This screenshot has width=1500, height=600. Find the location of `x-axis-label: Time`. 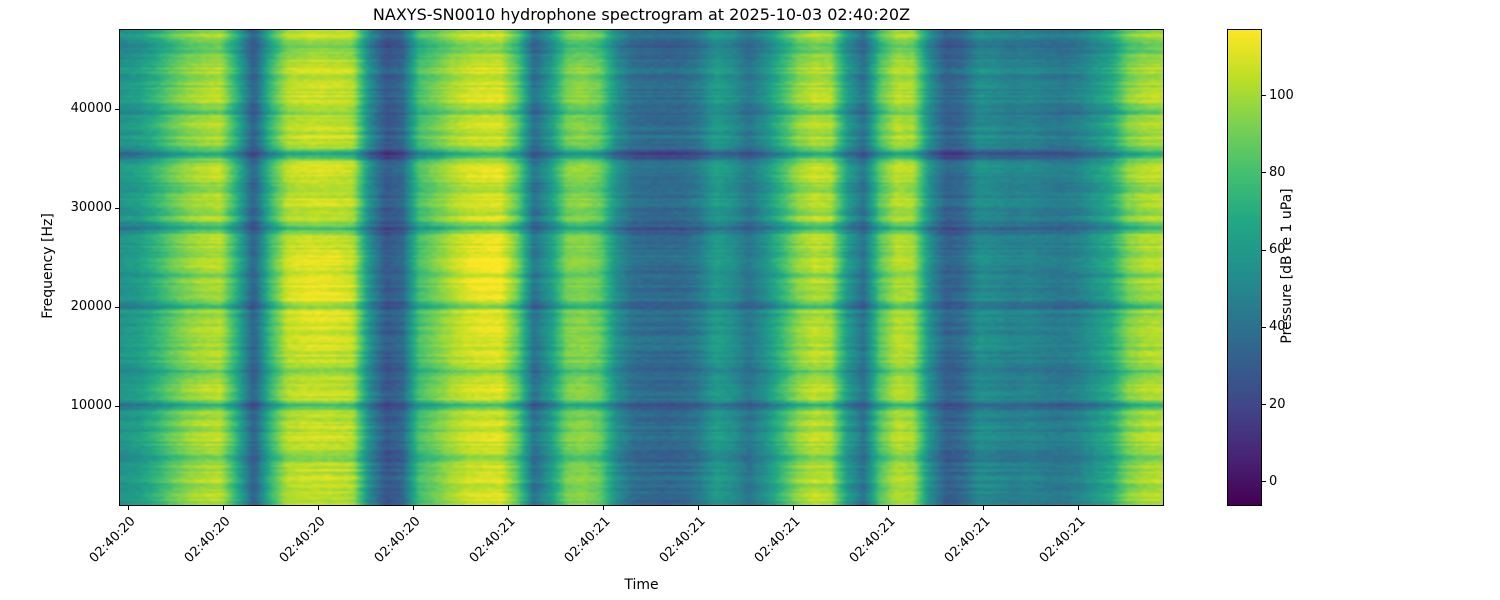

x-axis-label: Time is located at coordinates (641, 585).